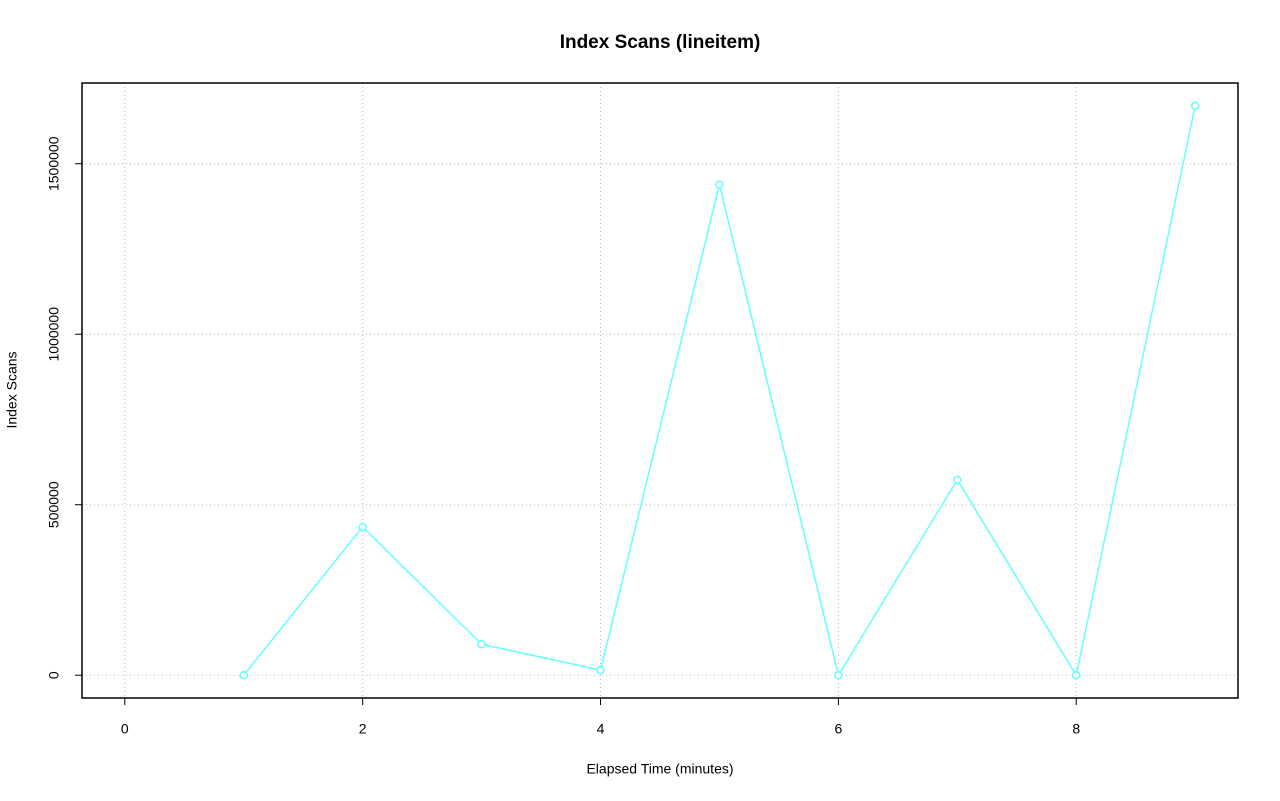 The image size is (1280, 801). Describe the element at coordinates (659, 769) in the screenshot. I see `x-axis-label: Elapsed Time (minutes)` at that location.